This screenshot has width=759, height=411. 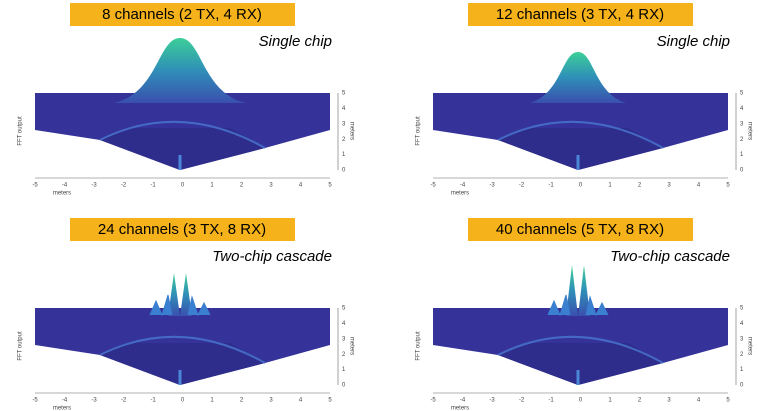 What do you see at coordinates (670, 256) in the screenshot?
I see `panel-subtitle: Two-chip cascade` at bounding box center [670, 256].